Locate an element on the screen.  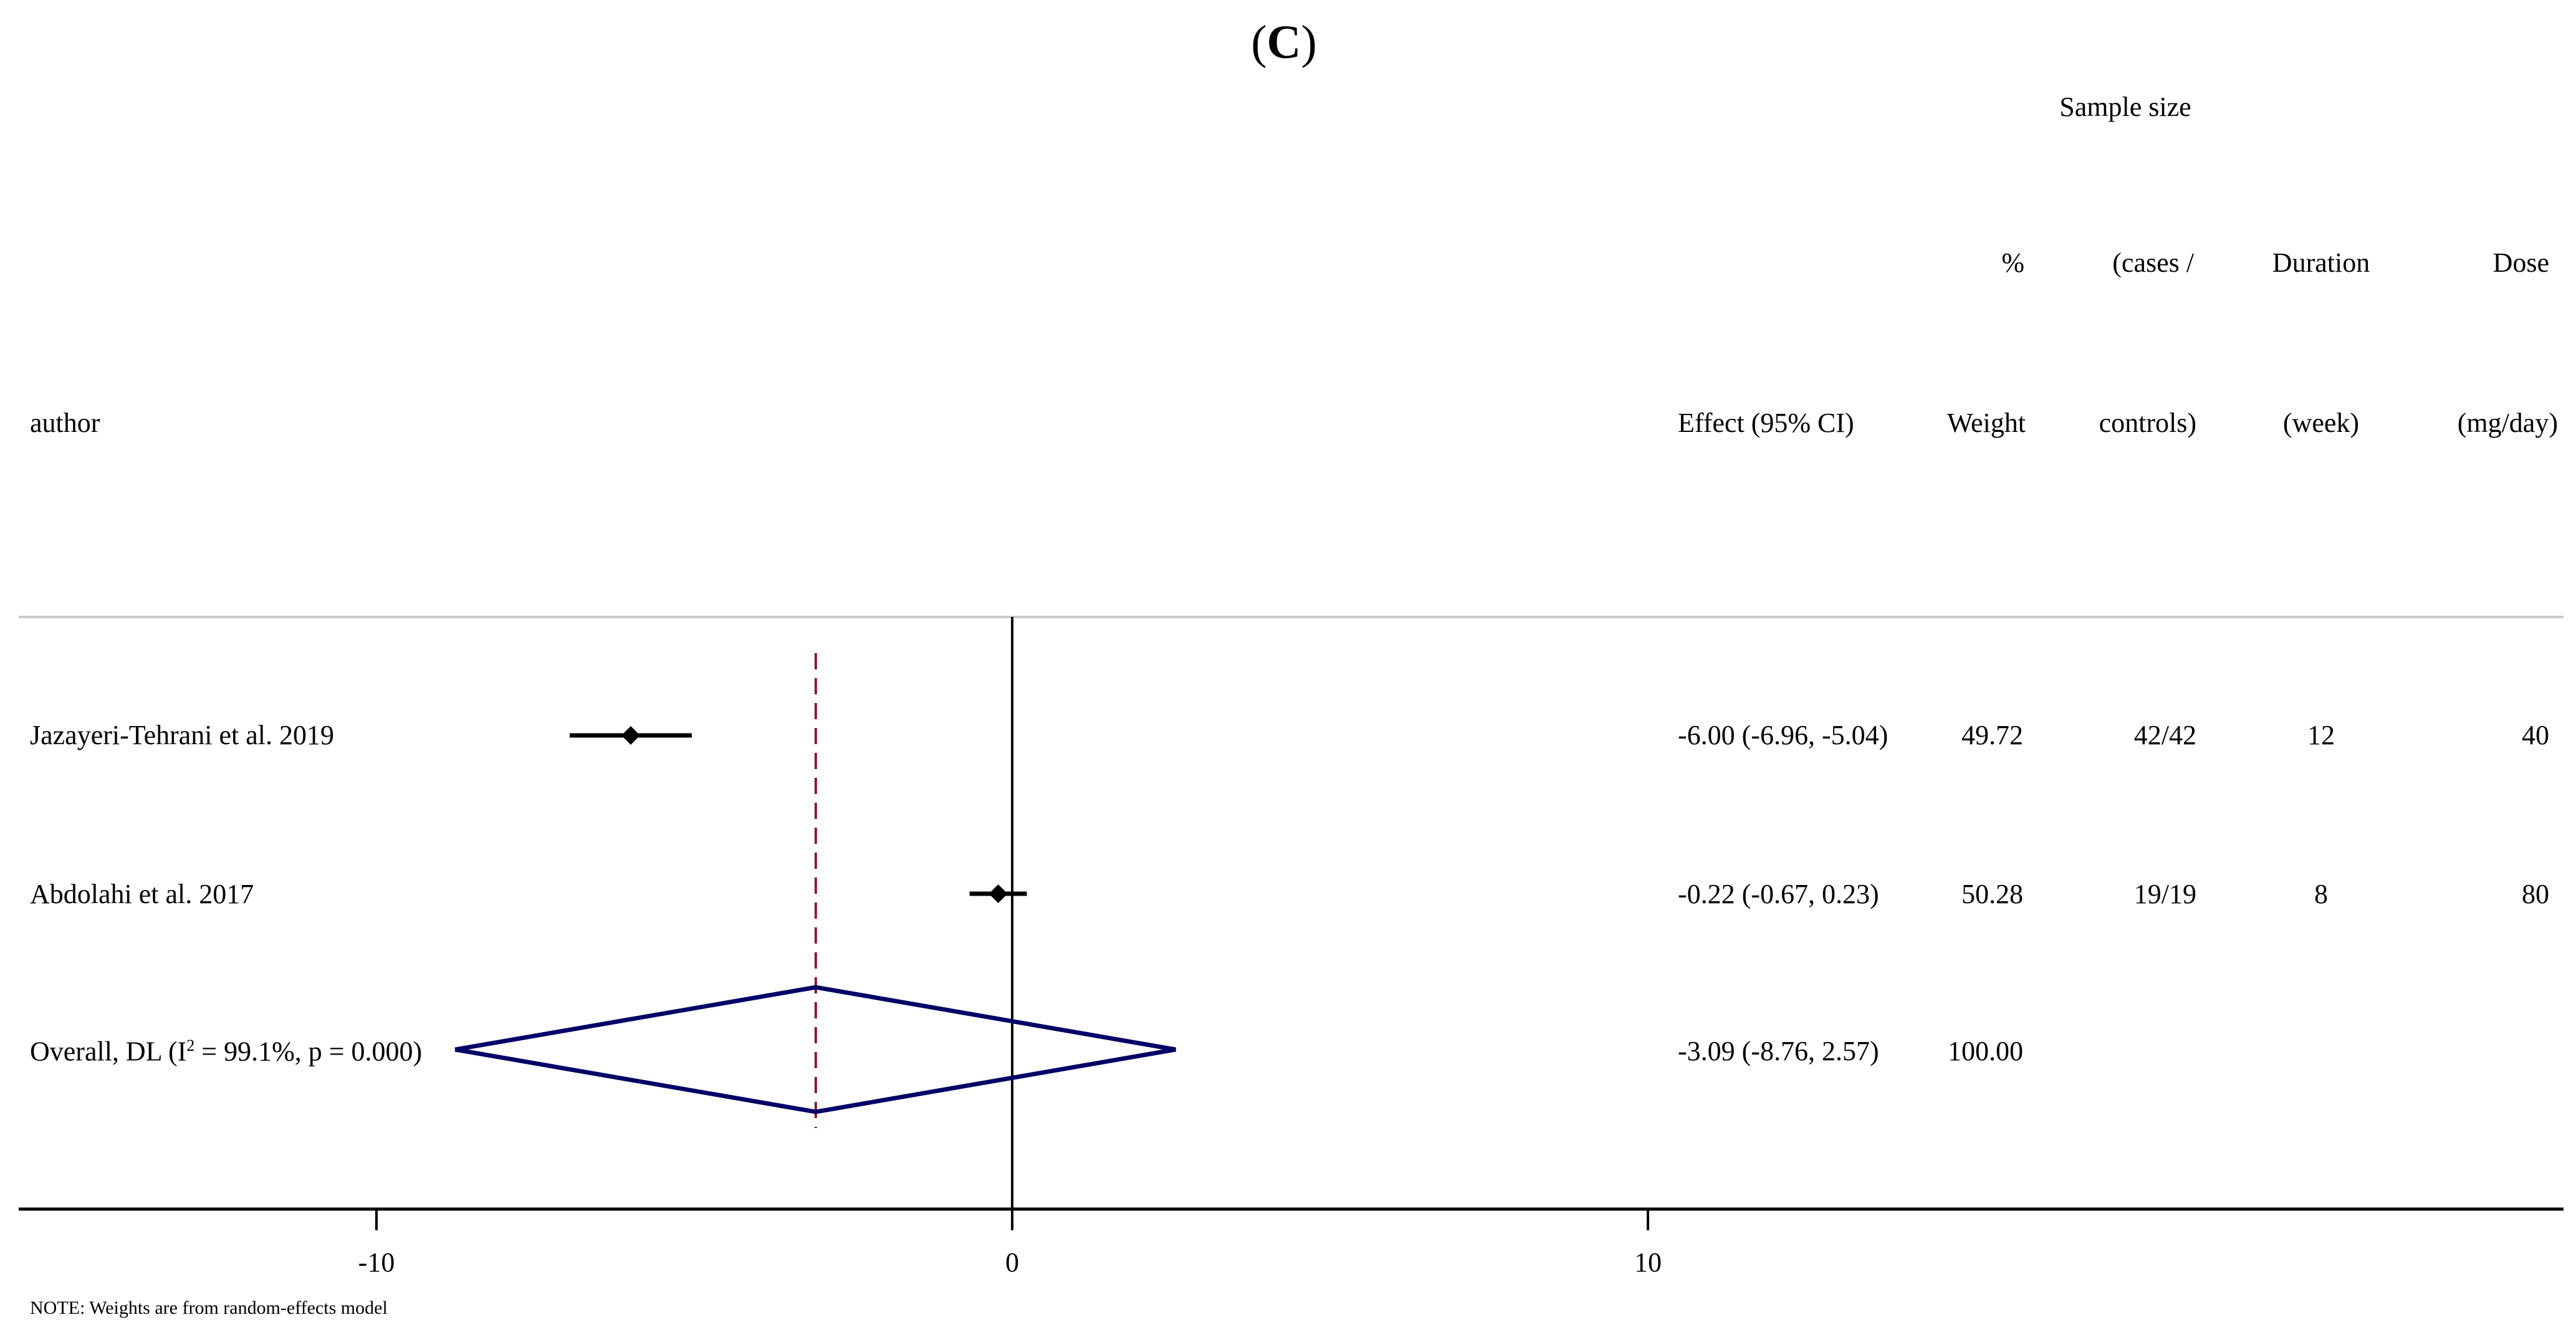
study-weight: 50.28 is located at coordinates (1992, 894).